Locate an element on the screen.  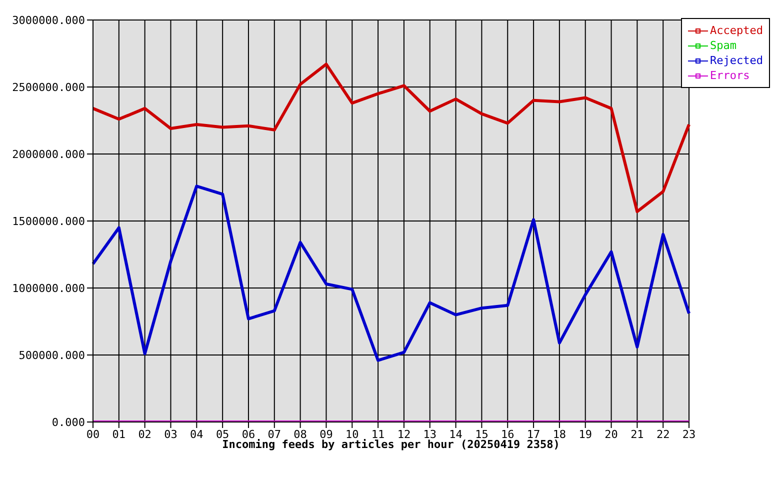
y-tick-label: 500000.000 is located at coordinates (51, 355).